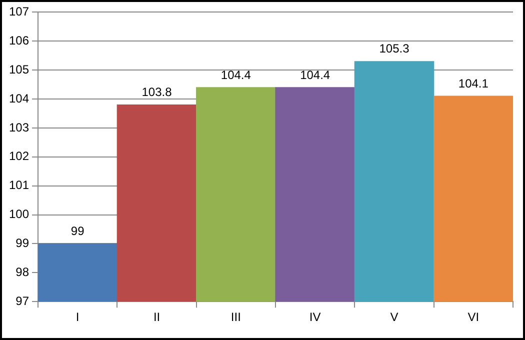 The width and height of the screenshot is (525, 340). I want to click on y-tick-label: 106, so click(19, 40).